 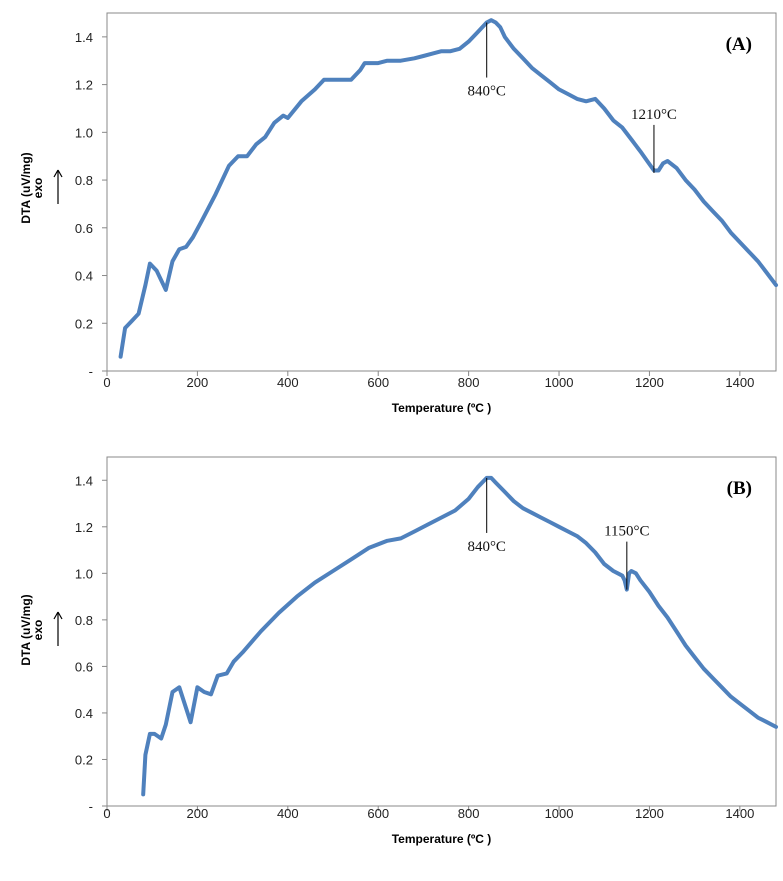 What do you see at coordinates (654, 115) in the screenshot?
I see `annotation-label: 1210°C` at bounding box center [654, 115].